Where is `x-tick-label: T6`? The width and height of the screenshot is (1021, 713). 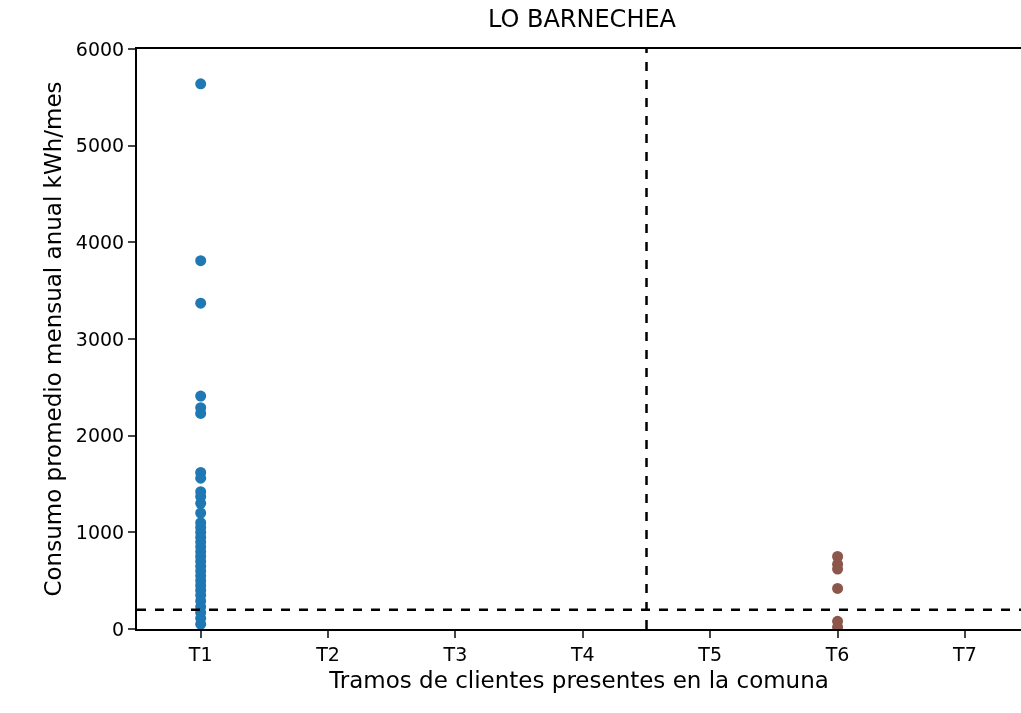
x-tick-label: T6 is located at coordinates (837, 653).